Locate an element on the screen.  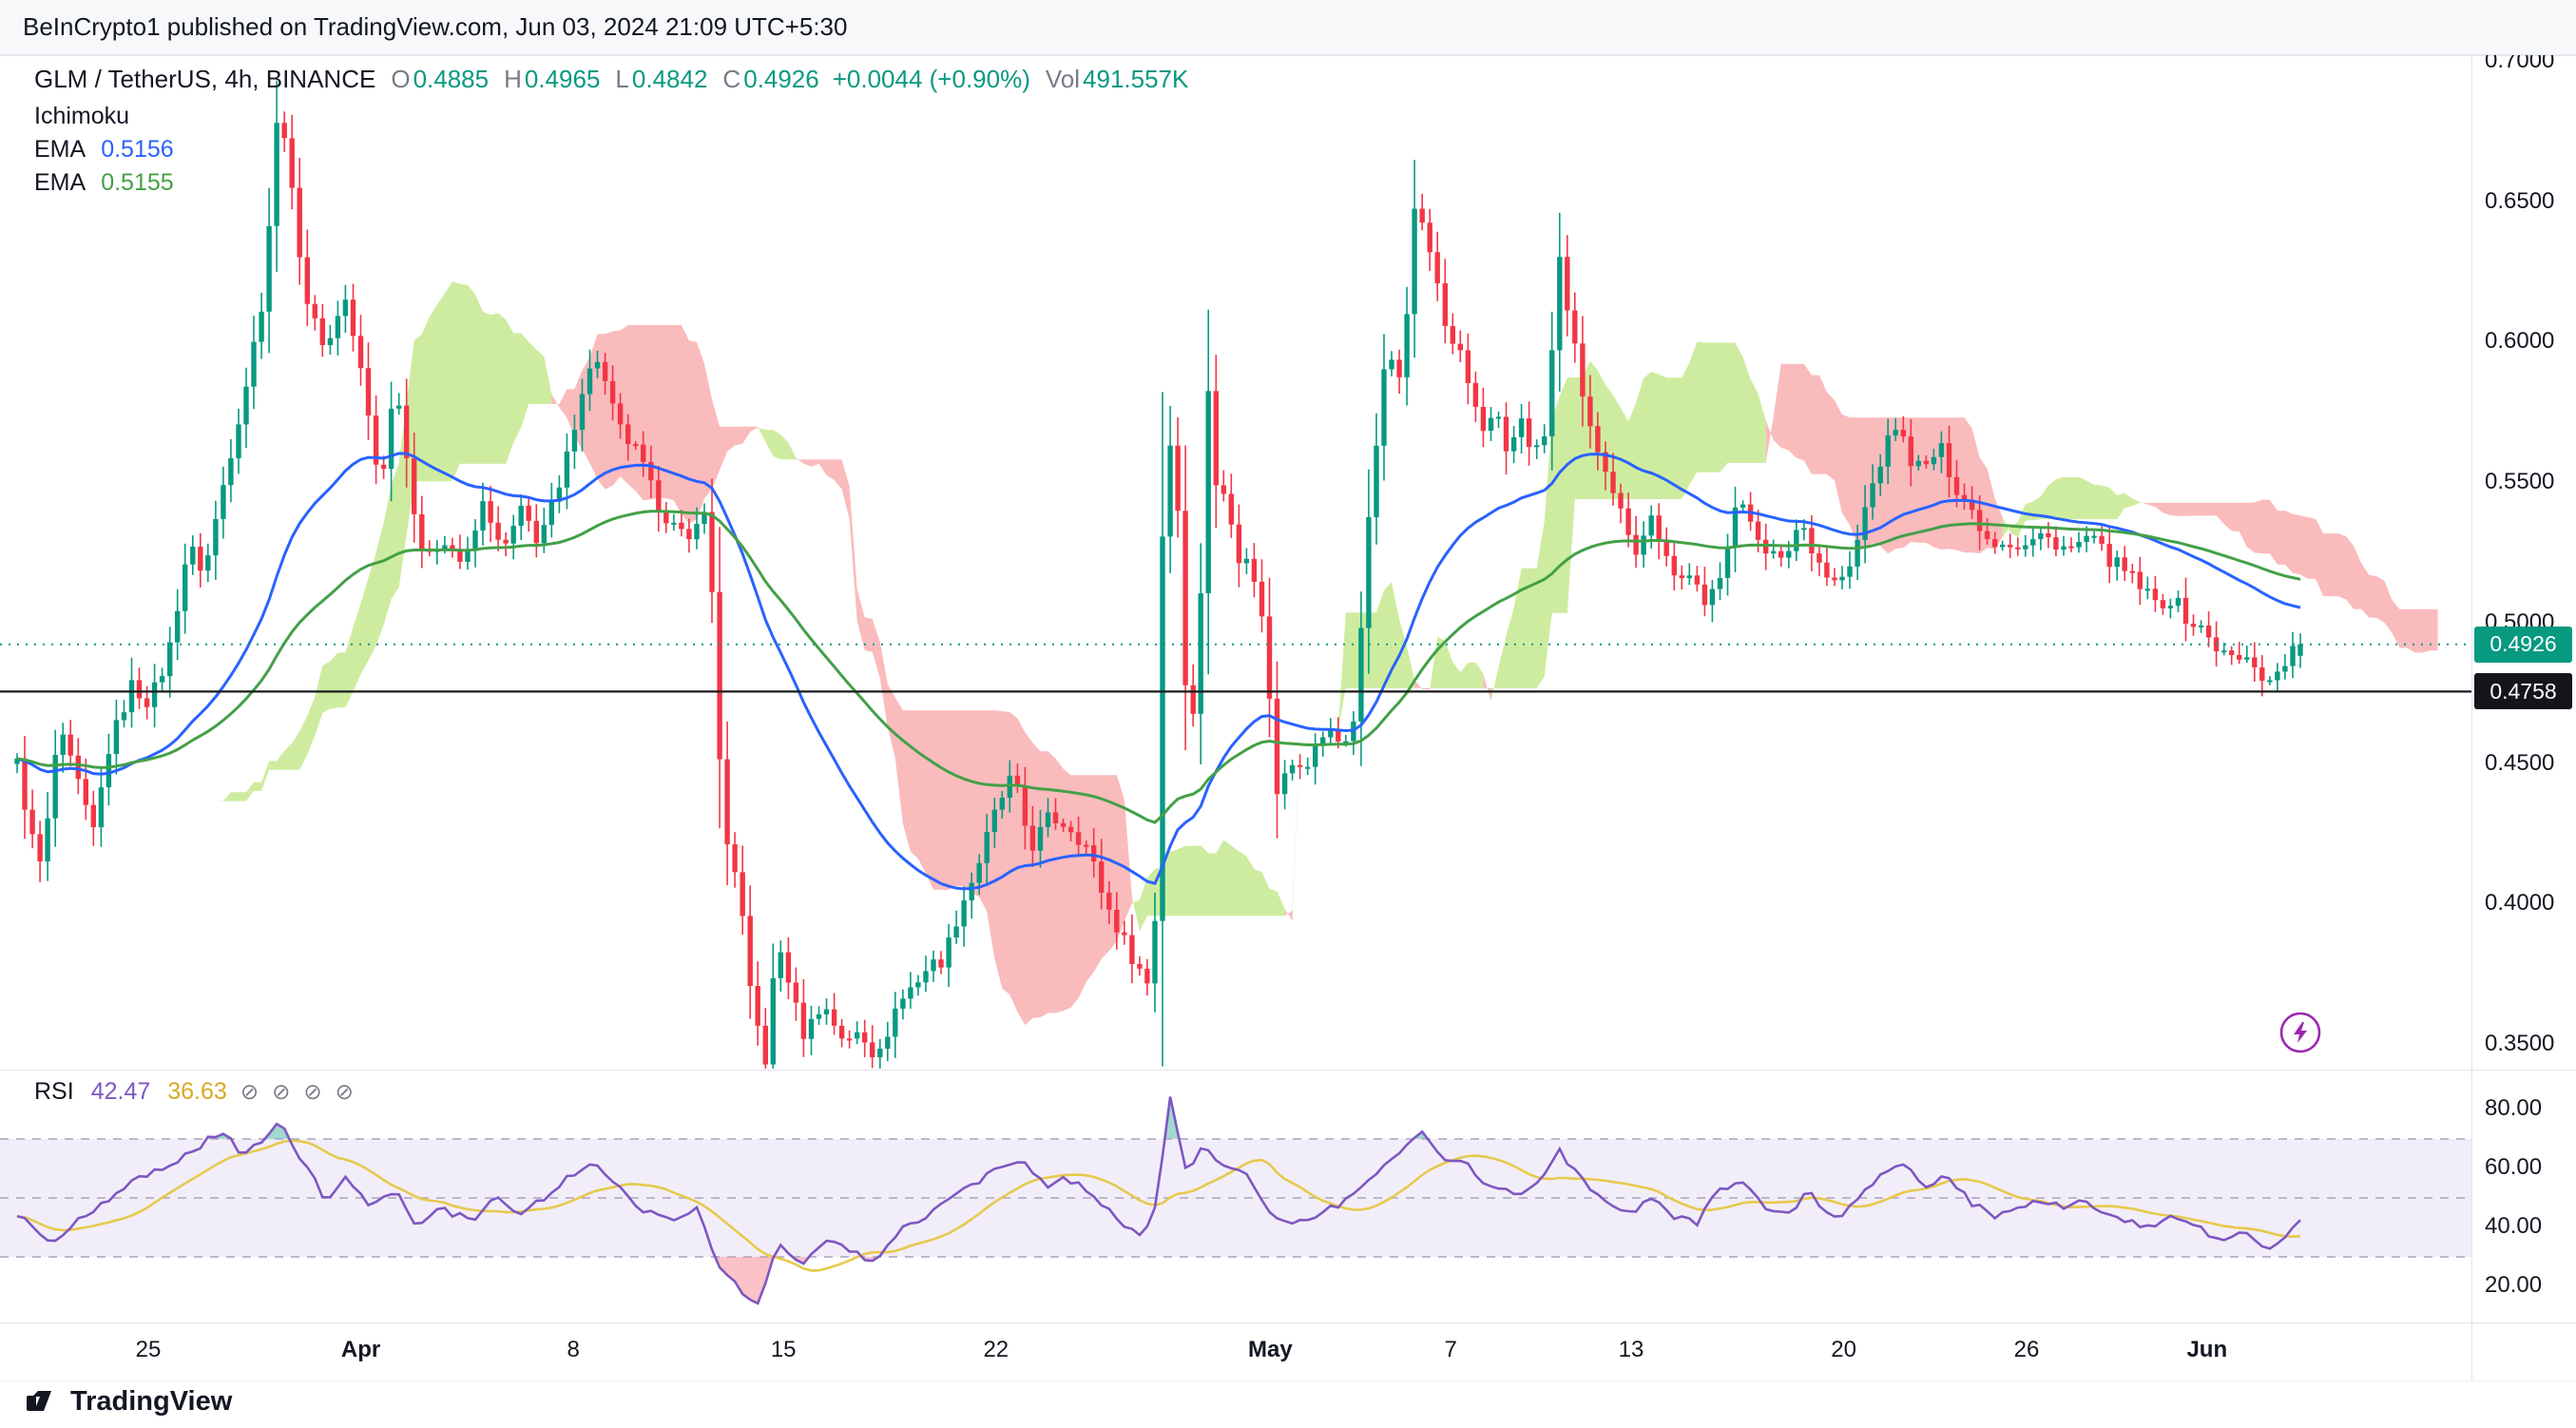
high-value: 0.4965 is located at coordinates (562, 79).